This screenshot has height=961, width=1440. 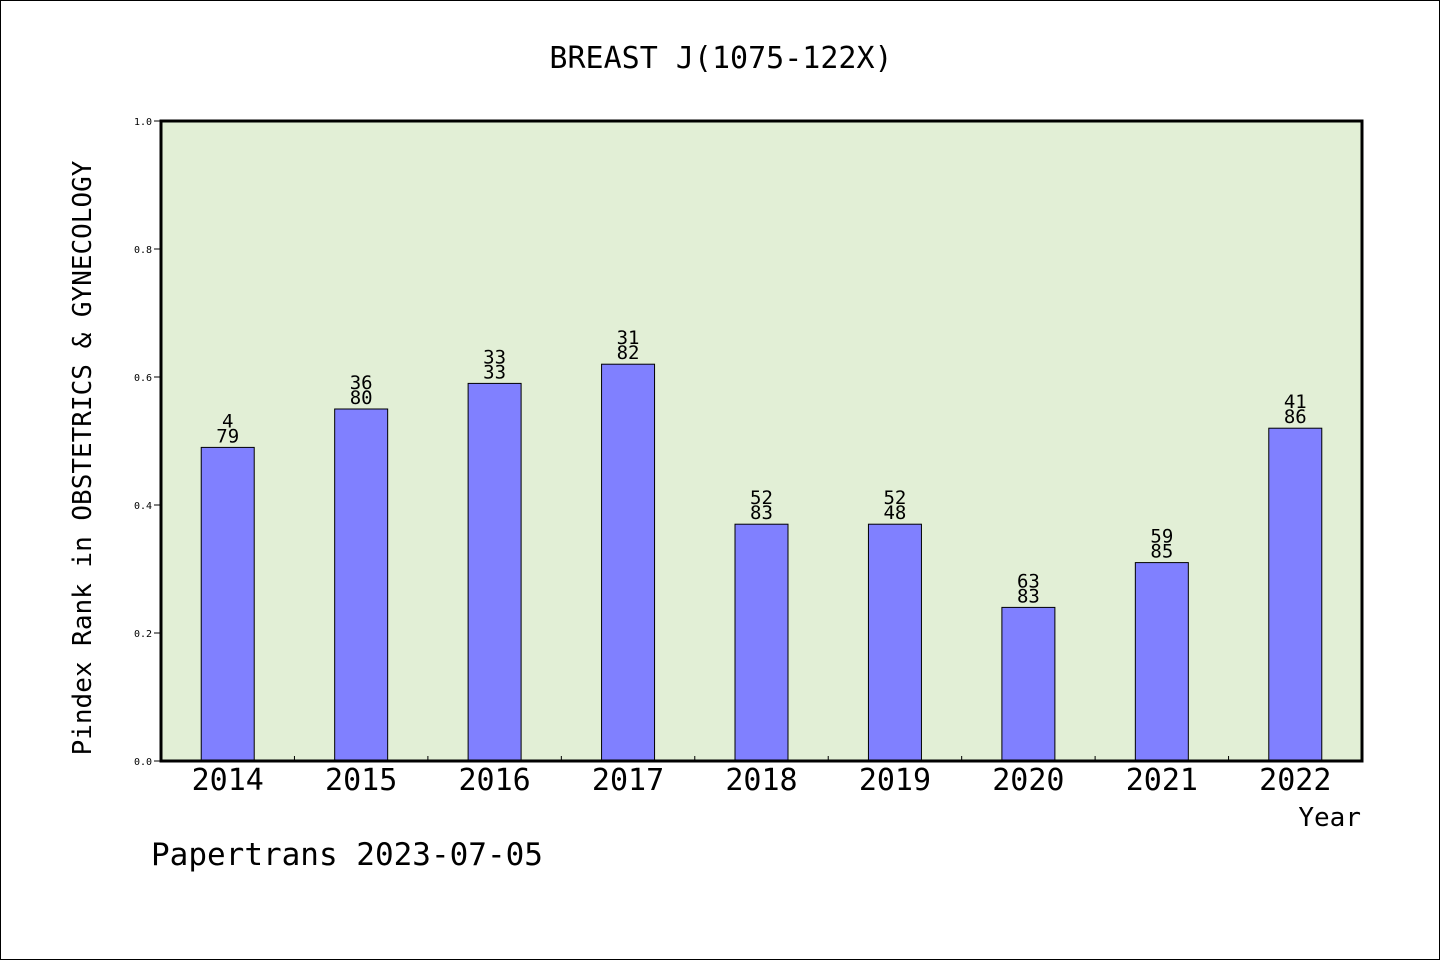 I want to click on bar-2015, so click(x=361, y=585).